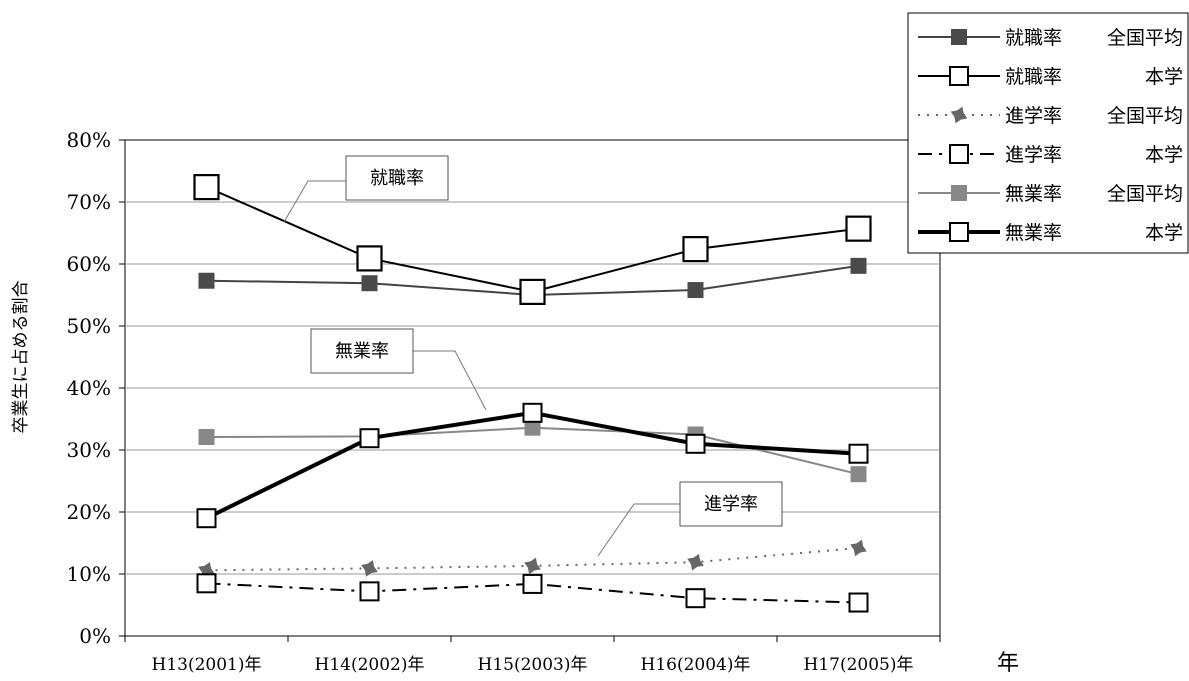 Image resolution: width=1189 pixels, height=681 pixels. I want to click on legend-box, so click(1048, 133).